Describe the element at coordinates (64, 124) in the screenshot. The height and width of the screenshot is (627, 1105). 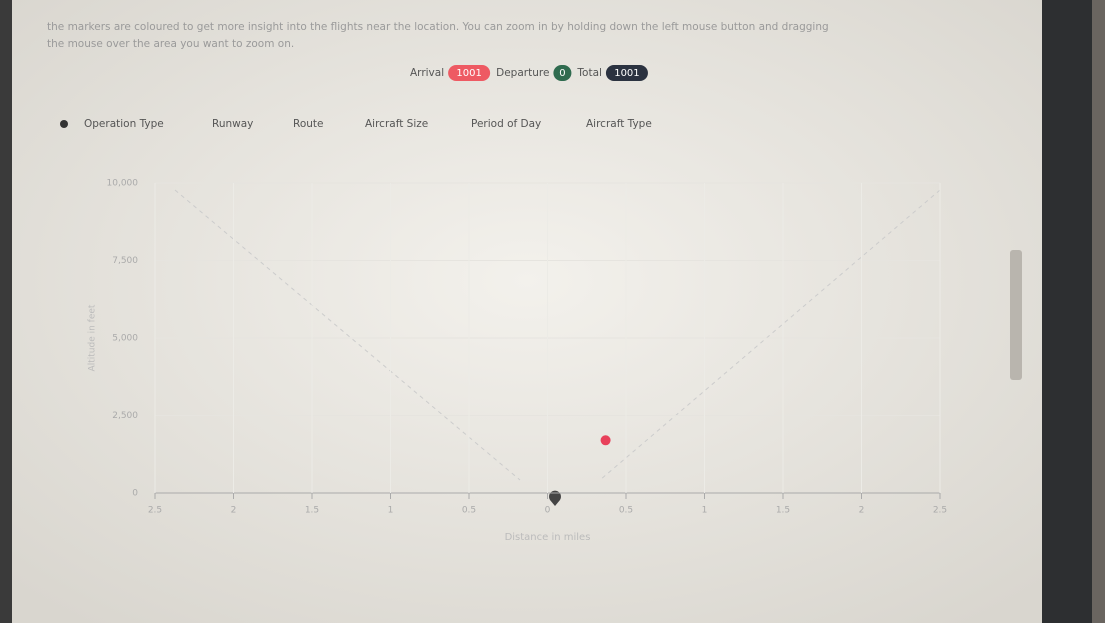
I see `tab-indicator` at that location.